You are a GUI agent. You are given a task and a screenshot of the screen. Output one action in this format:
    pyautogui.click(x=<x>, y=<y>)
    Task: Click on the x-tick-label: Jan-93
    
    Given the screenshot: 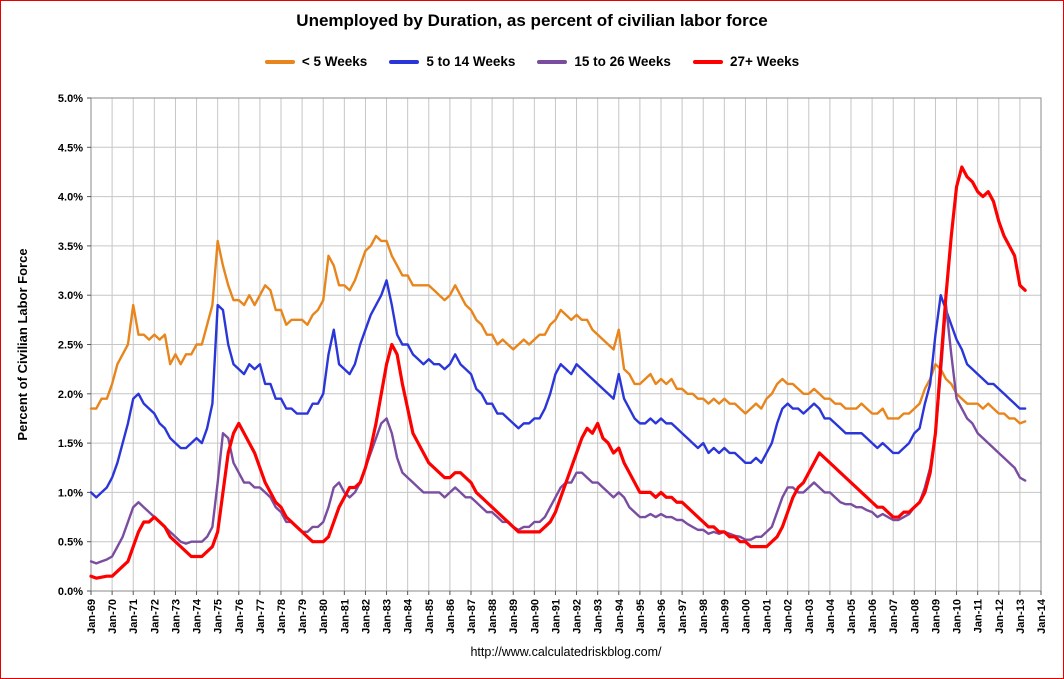 What is the action you would take?
    pyautogui.click(x=599, y=616)
    